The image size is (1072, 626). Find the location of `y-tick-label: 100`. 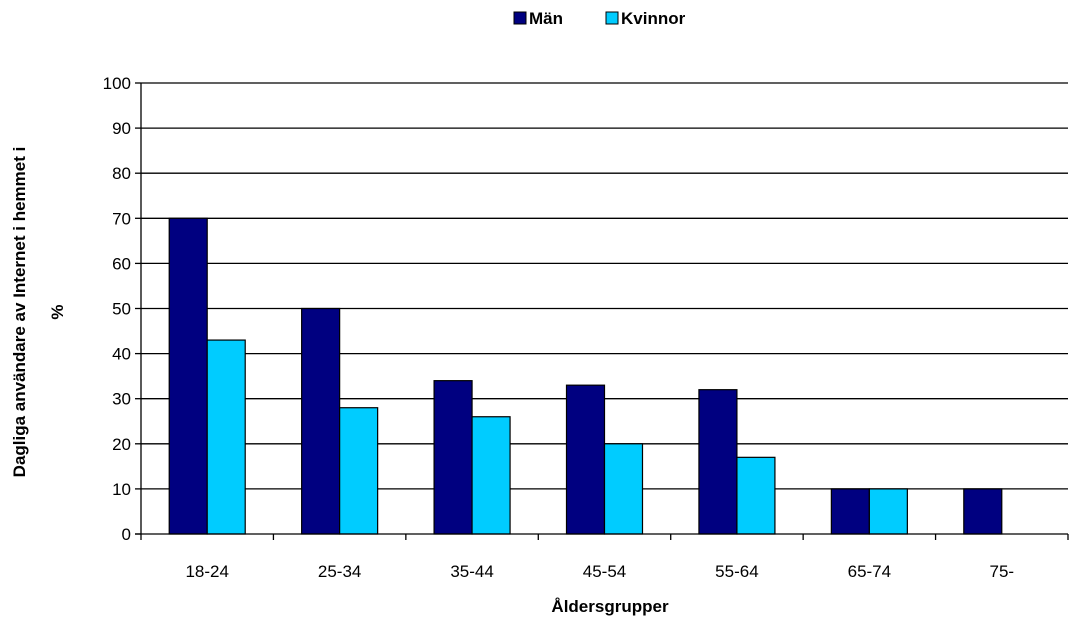

y-tick-label: 100 is located at coordinates (117, 83).